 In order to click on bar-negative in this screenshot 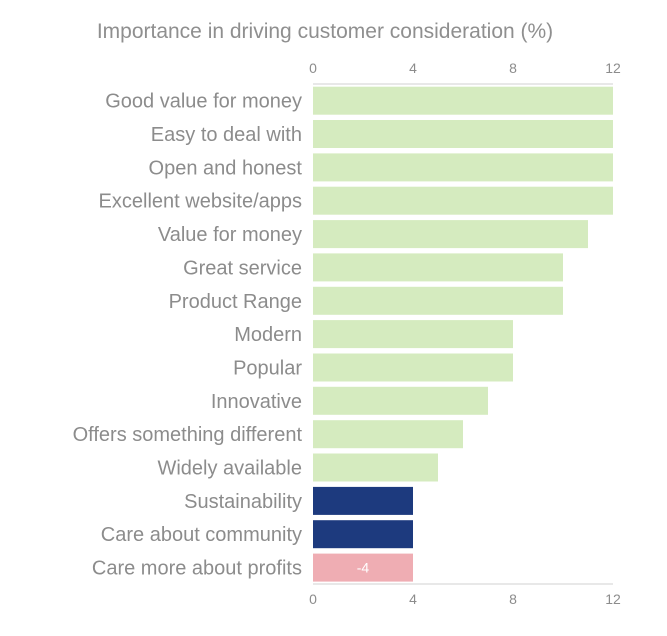, I will do `click(363, 567)`.